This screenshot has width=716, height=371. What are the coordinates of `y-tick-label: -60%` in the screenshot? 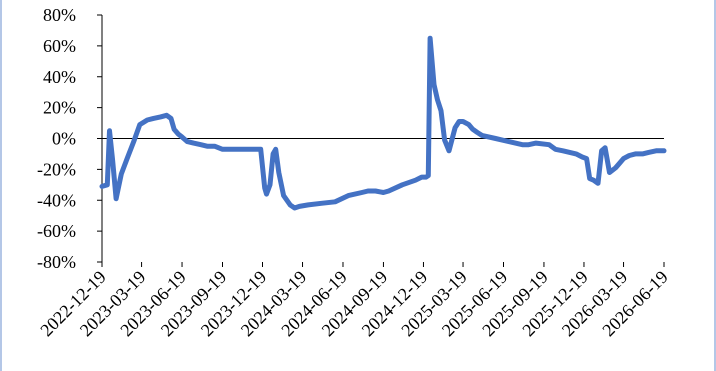 It's located at (56, 231).